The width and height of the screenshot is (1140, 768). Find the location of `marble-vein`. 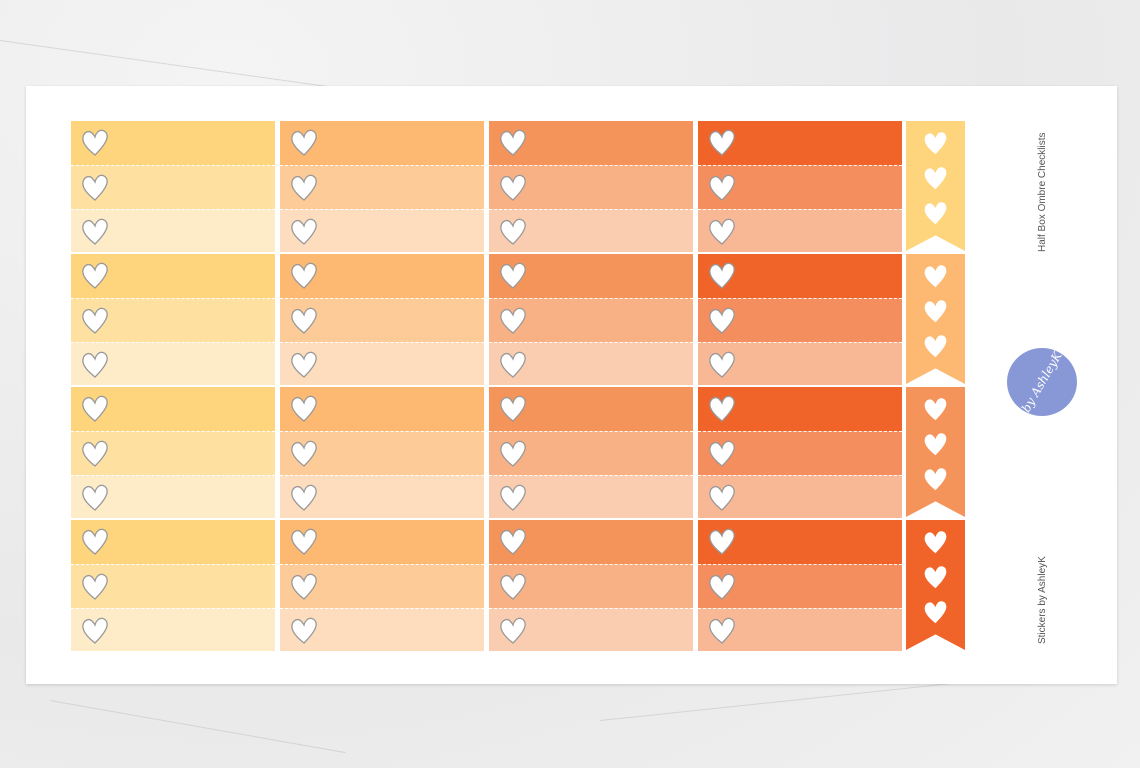

marble-vein is located at coordinates (197, 727).